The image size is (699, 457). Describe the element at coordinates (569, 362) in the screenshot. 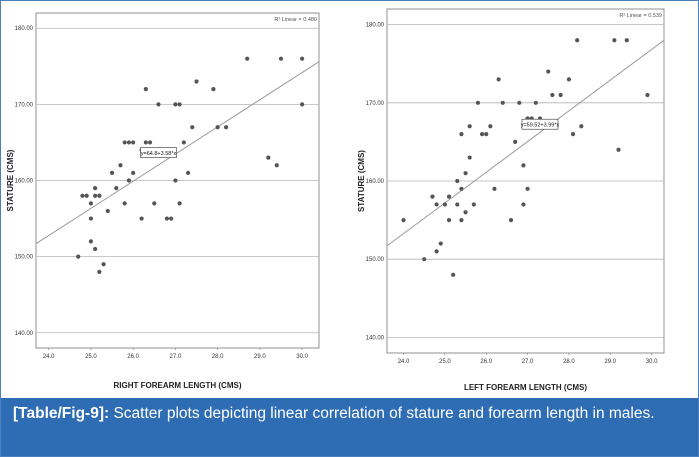

I see `x-tick-label: 28.0` at that location.